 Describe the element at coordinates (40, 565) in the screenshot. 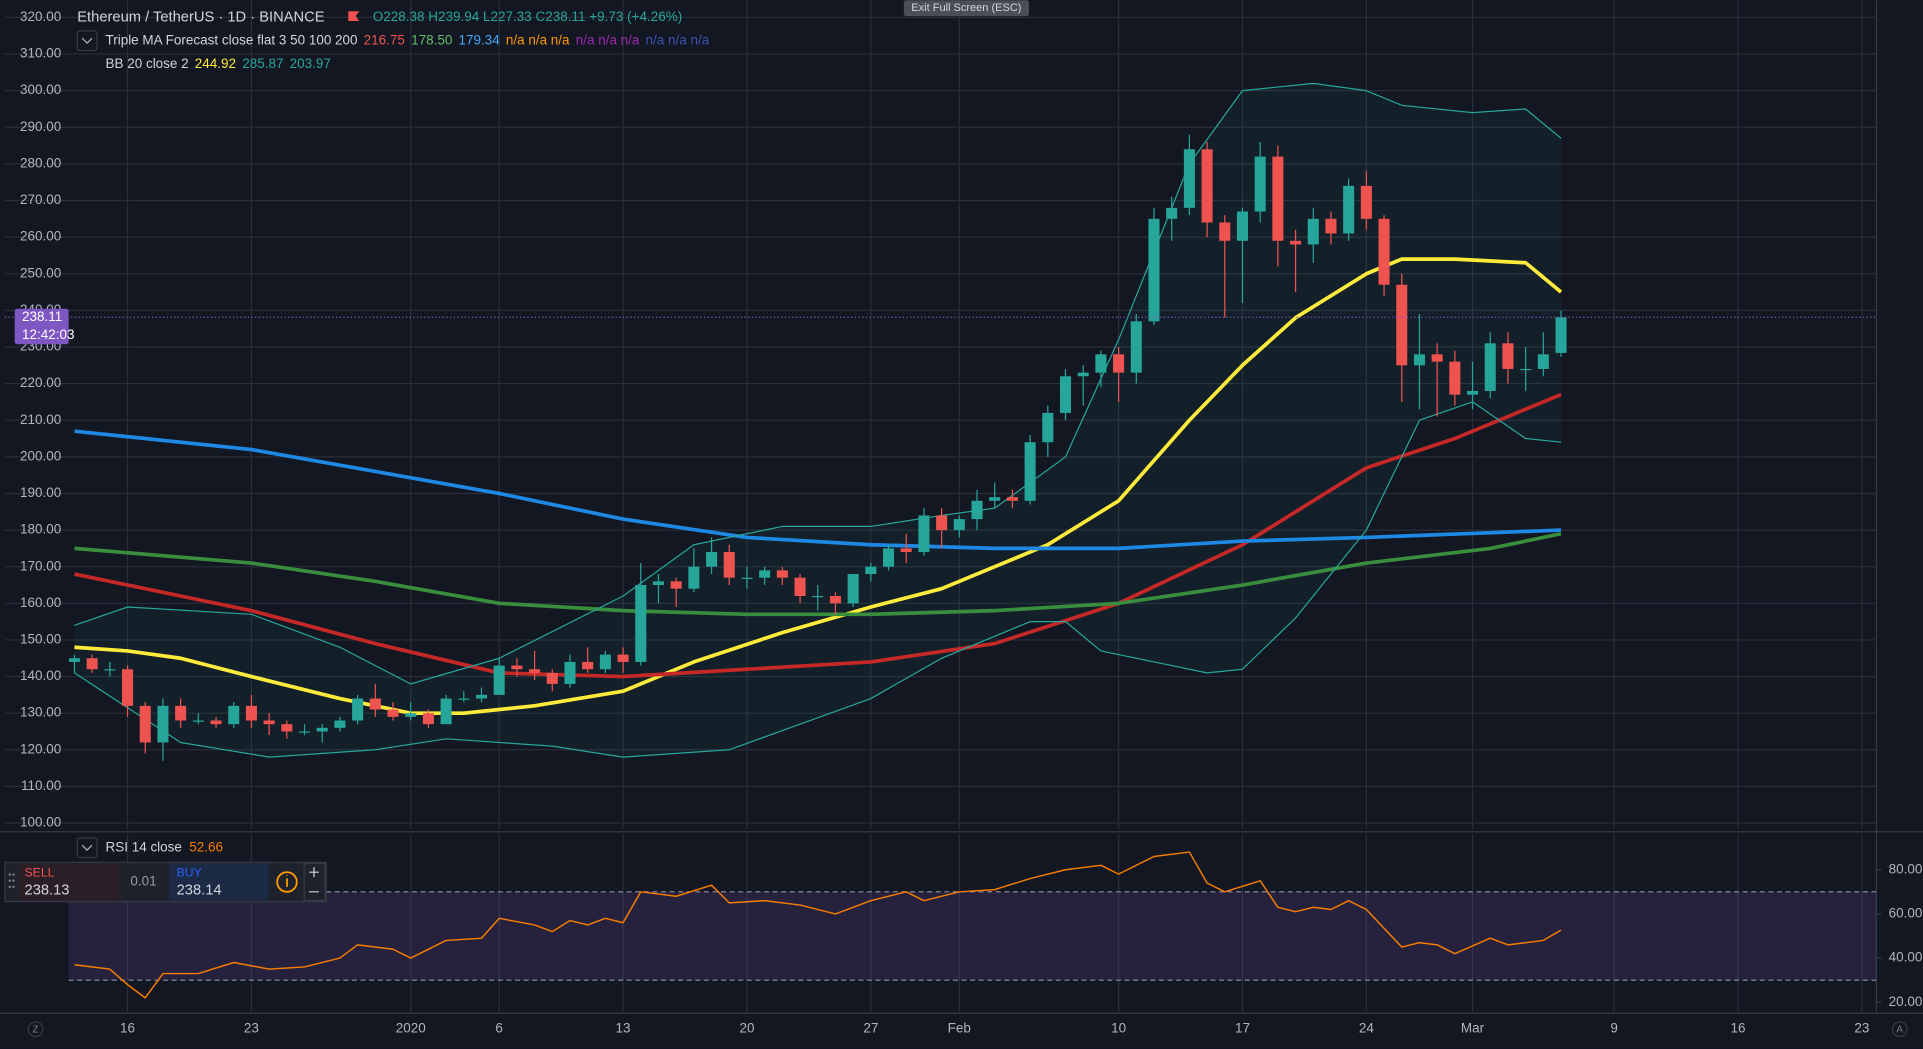

I see `y-tick-label: 170.00` at that location.